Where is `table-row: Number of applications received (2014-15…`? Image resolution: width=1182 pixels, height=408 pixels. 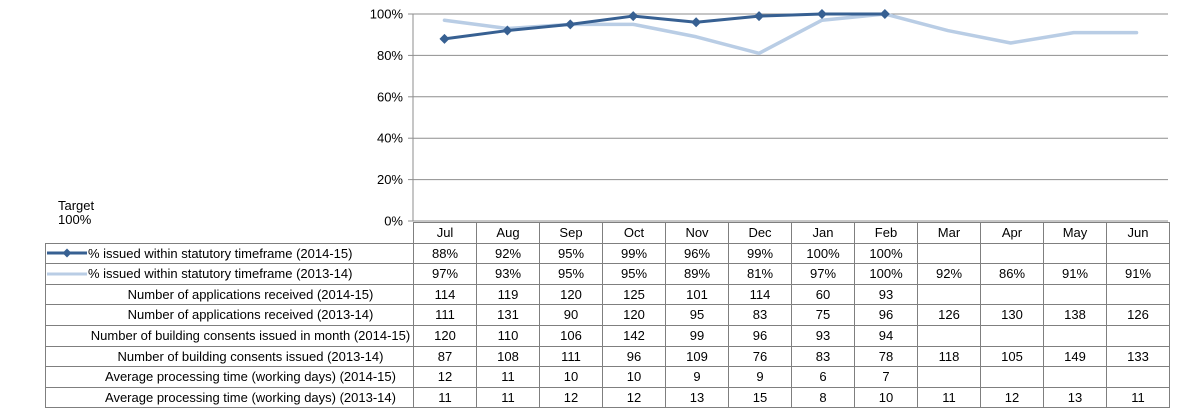
table-row: Number of applications received (2014-15… is located at coordinates (607, 294).